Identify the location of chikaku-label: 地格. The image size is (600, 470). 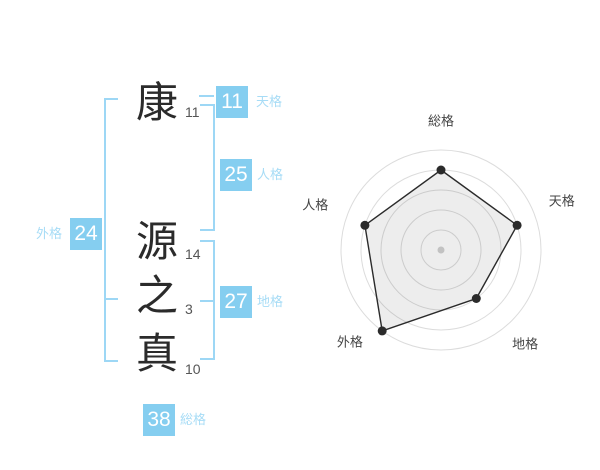
(270, 301).